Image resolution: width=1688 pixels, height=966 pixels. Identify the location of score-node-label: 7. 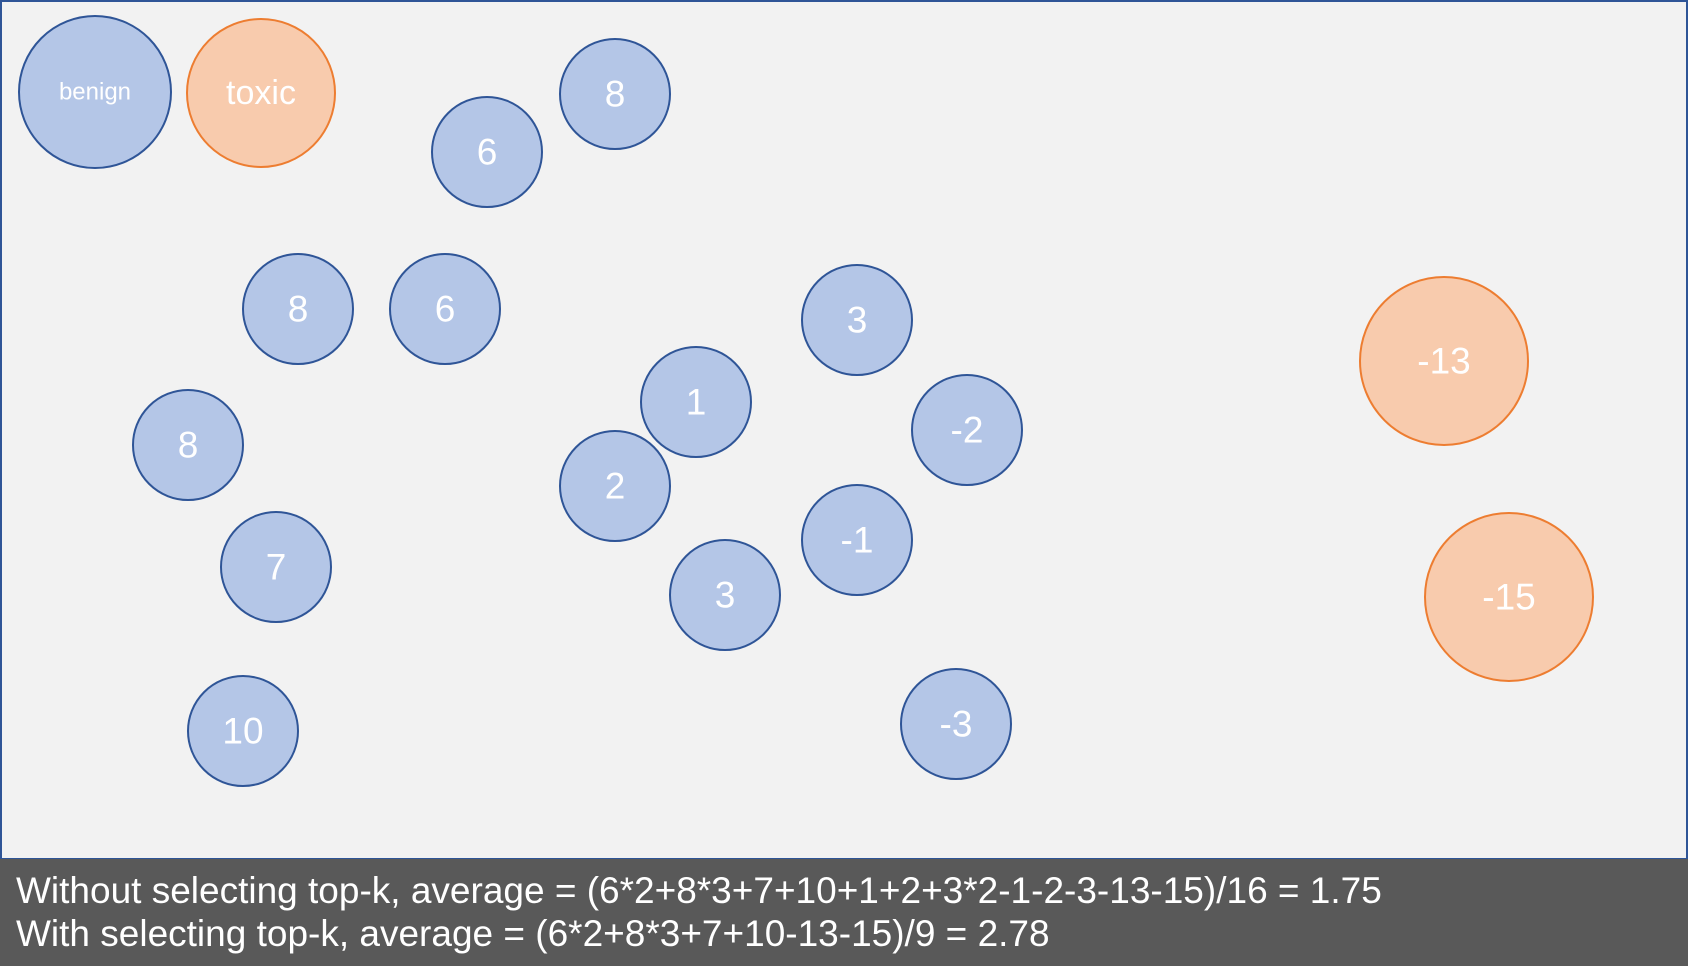
(276, 567).